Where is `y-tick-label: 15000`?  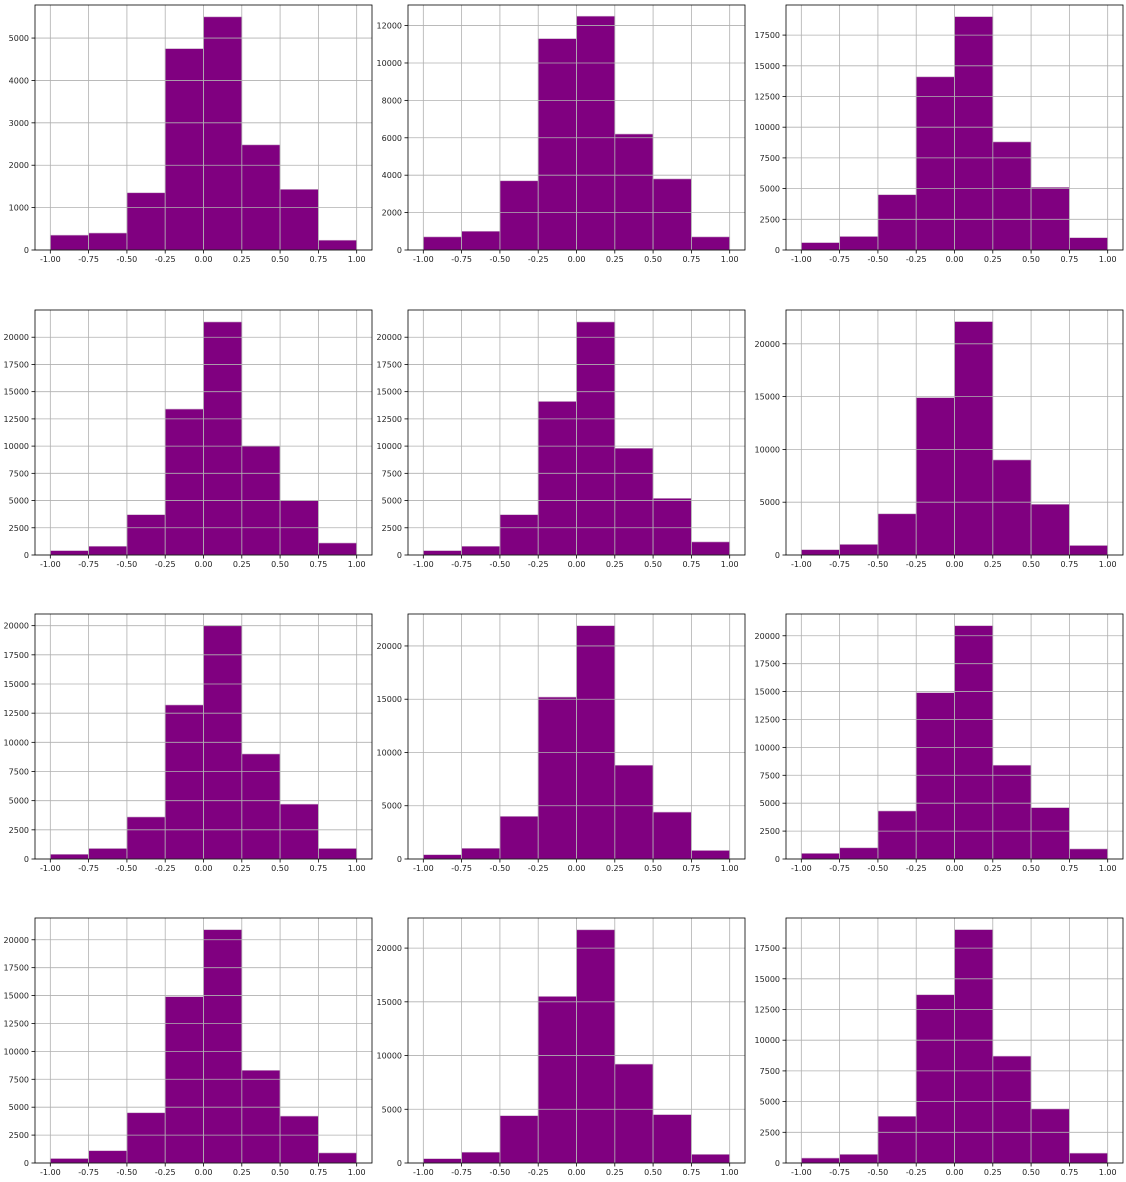 y-tick-label: 15000 is located at coordinates (16, 996).